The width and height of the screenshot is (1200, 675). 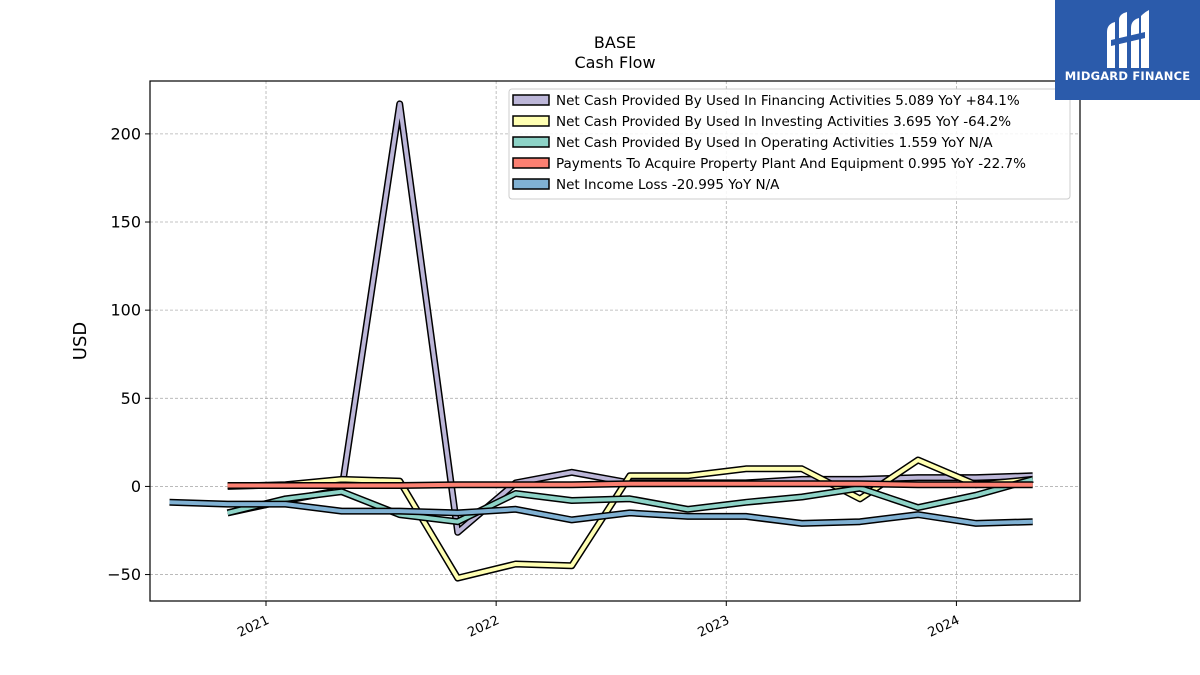 What do you see at coordinates (614, 62) in the screenshot?
I see `chart-subtitle: Cash Flow` at bounding box center [614, 62].